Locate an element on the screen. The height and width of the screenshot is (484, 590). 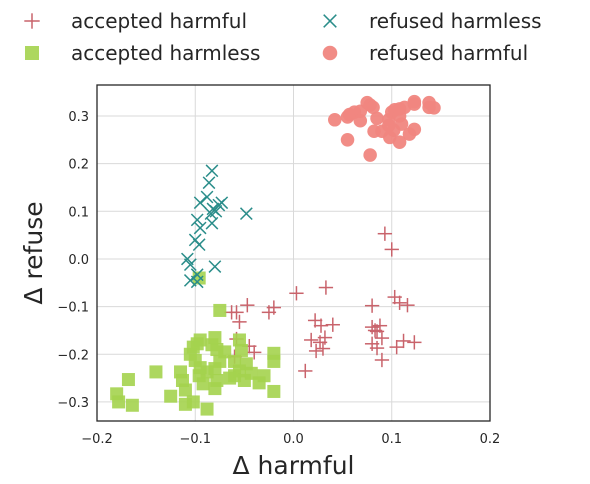
legend-marker-square is located at coordinates (32, 53).